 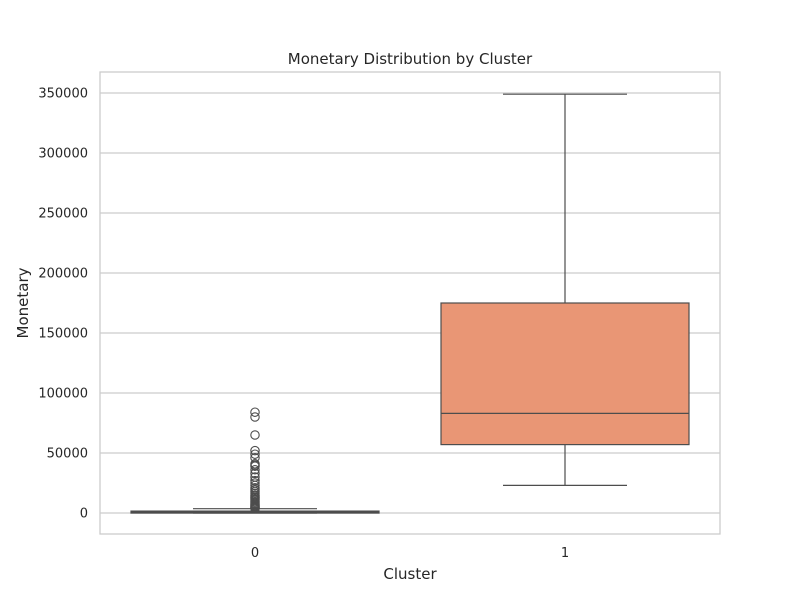 I want to click on iqr-box, so click(x=565, y=374).